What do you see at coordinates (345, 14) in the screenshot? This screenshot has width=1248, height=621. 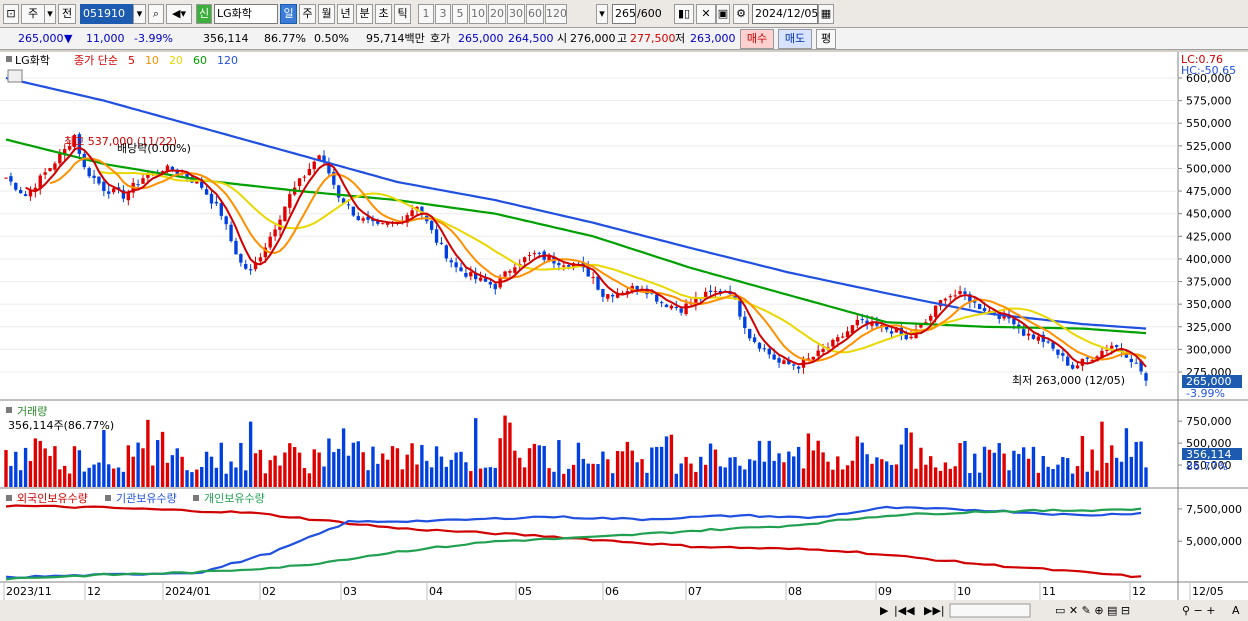 I see `period-button-3: 년` at bounding box center [345, 14].